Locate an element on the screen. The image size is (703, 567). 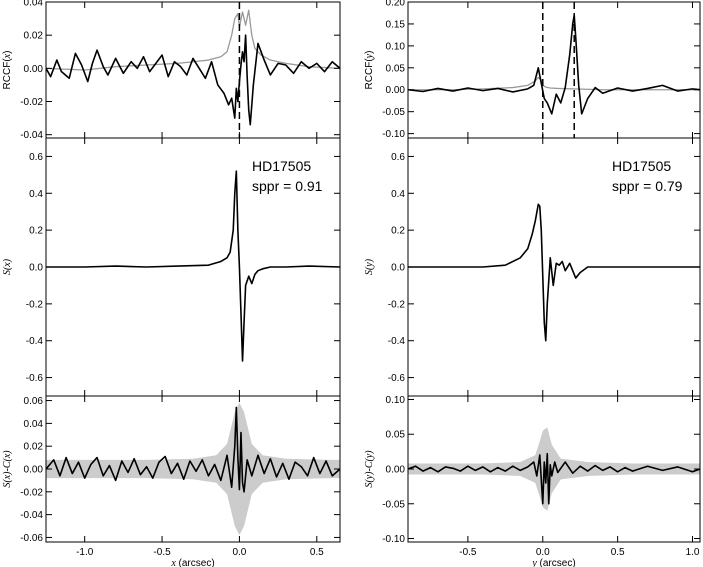
uncertainty-band is located at coordinates (193, 469).